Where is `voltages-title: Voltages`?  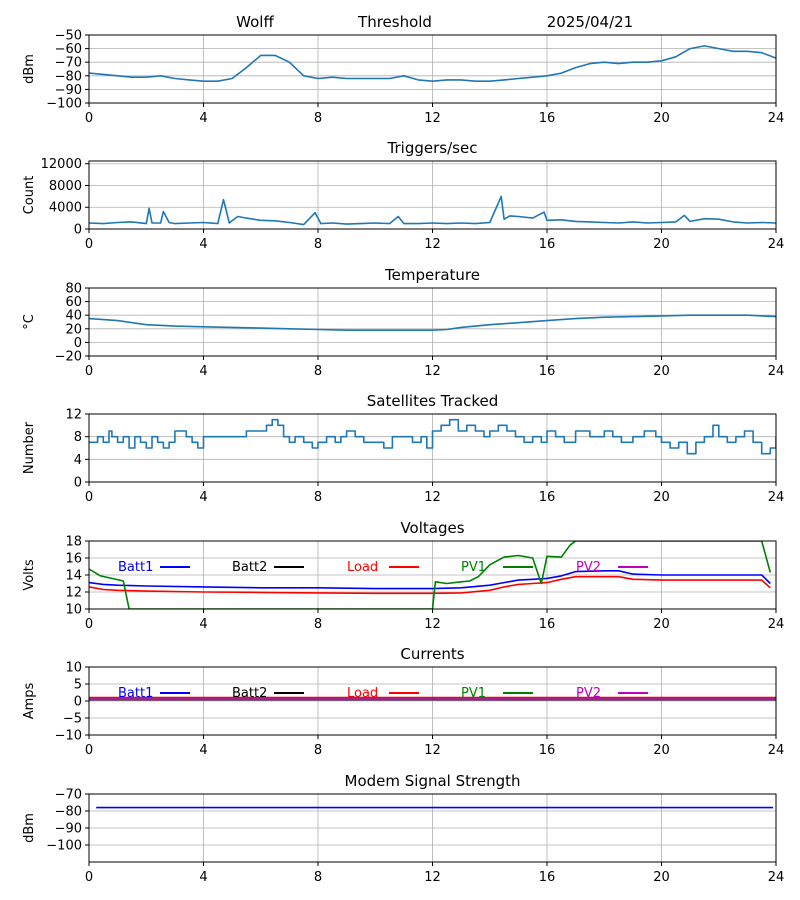 voltages-title: Voltages is located at coordinates (432, 528).